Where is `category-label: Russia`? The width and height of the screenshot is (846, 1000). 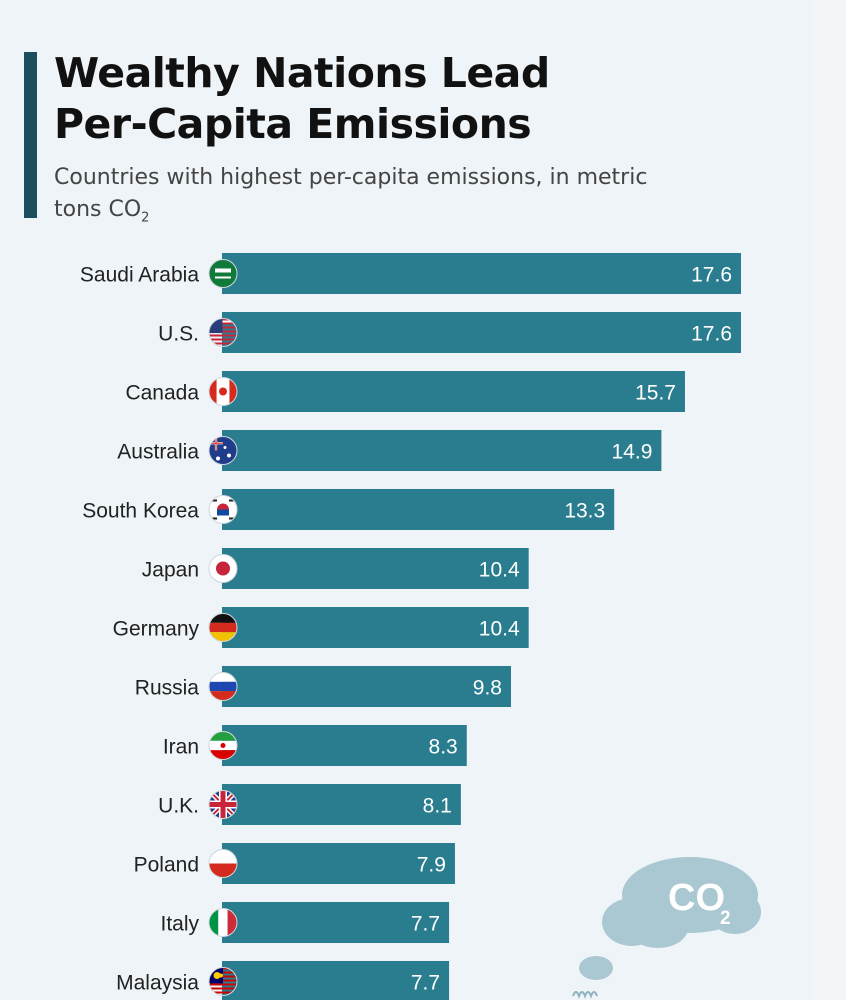
category-label: Russia is located at coordinates (167, 688).